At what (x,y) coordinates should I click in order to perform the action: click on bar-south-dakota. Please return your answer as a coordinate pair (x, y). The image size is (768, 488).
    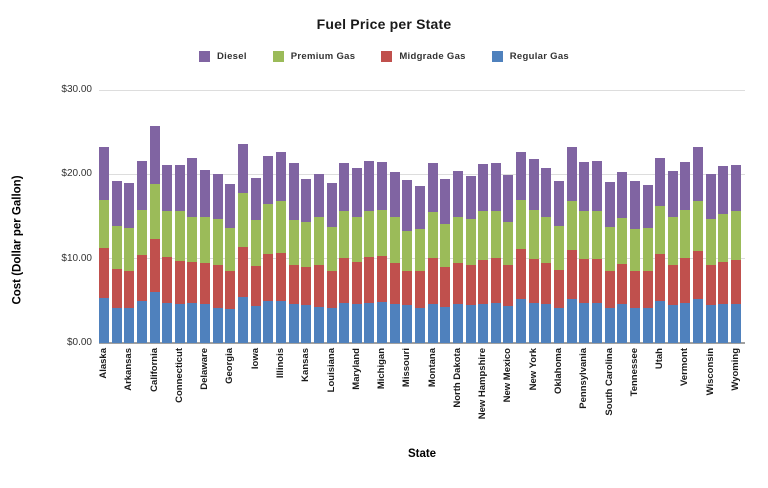
    Looking at the image, I should click on (622, 257).